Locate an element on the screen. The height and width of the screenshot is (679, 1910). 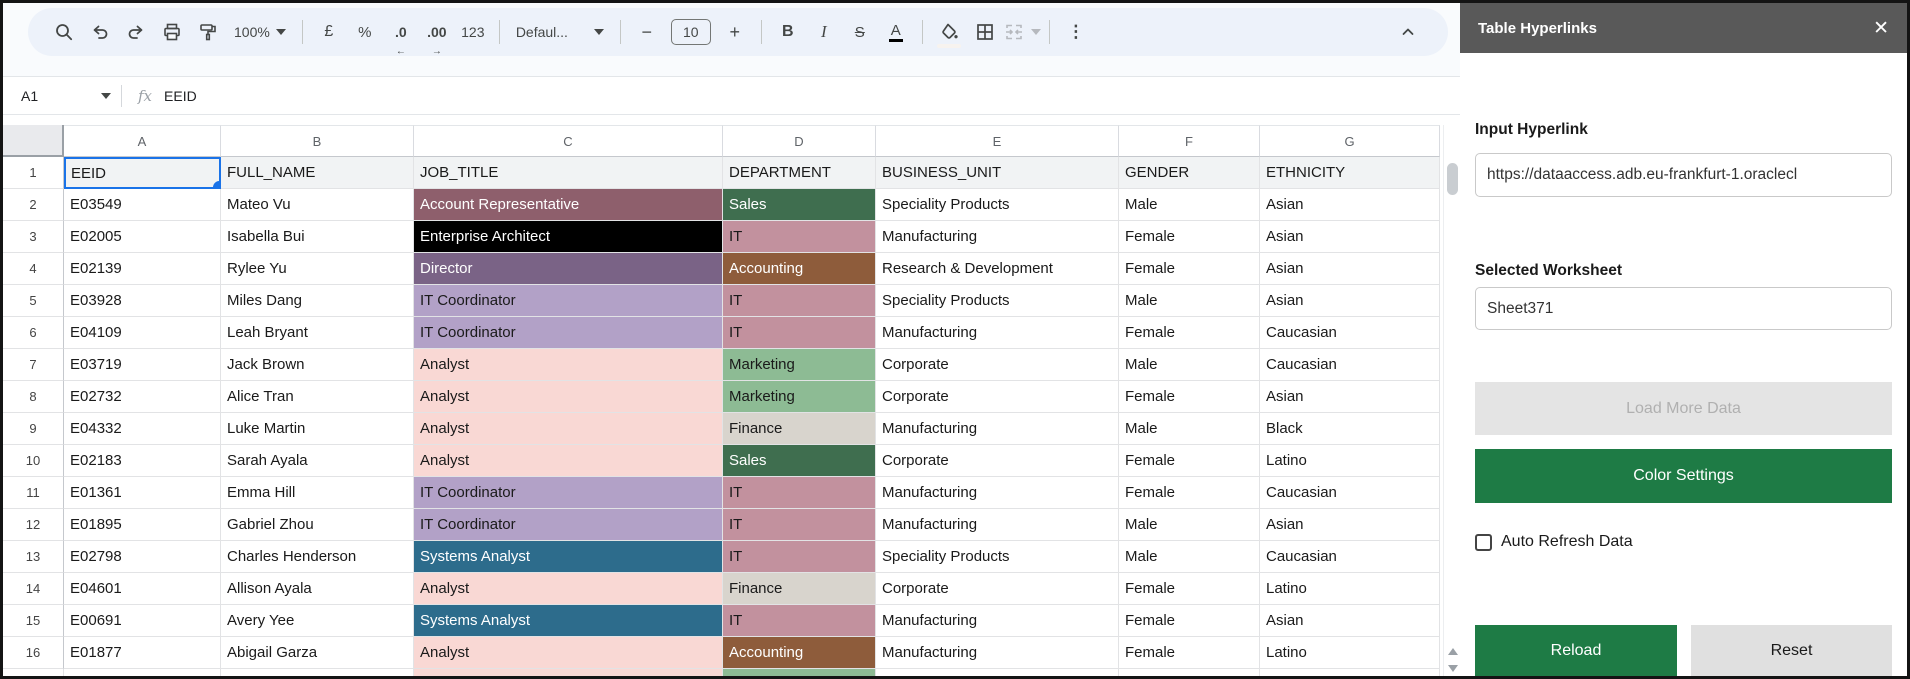
cell: Sarah Ayala is located at coordinates (317, 461).